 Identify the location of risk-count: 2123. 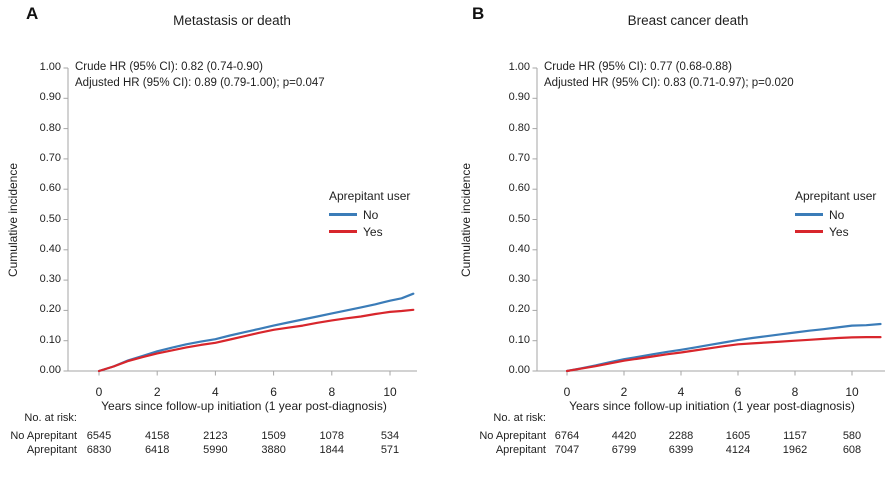
(215, 436).